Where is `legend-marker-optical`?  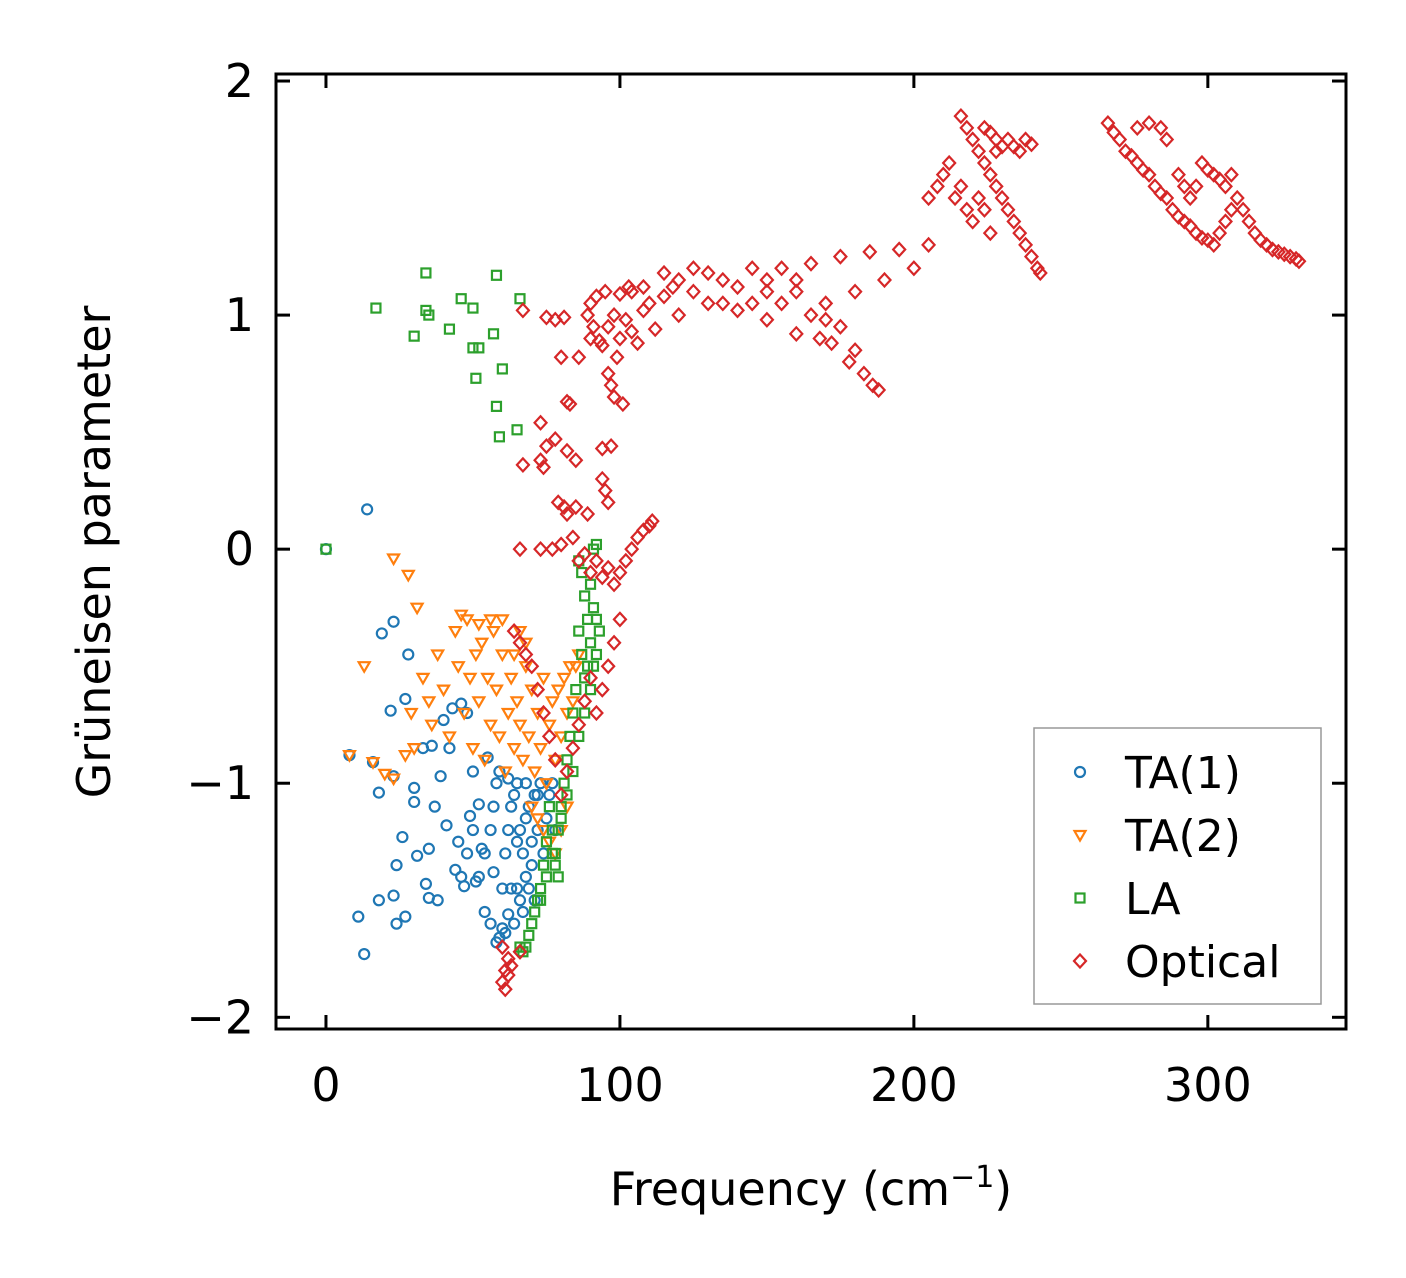 legend-marker-optical is located at coordinates (1080, 961).